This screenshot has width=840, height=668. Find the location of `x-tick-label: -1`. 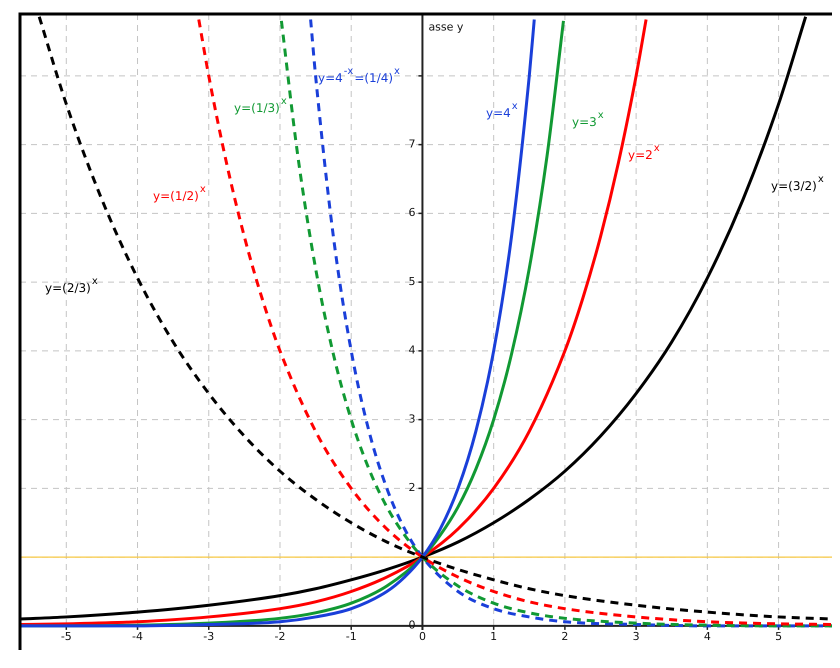

x-tick-label: -1 is located at coordinates (351, 637).